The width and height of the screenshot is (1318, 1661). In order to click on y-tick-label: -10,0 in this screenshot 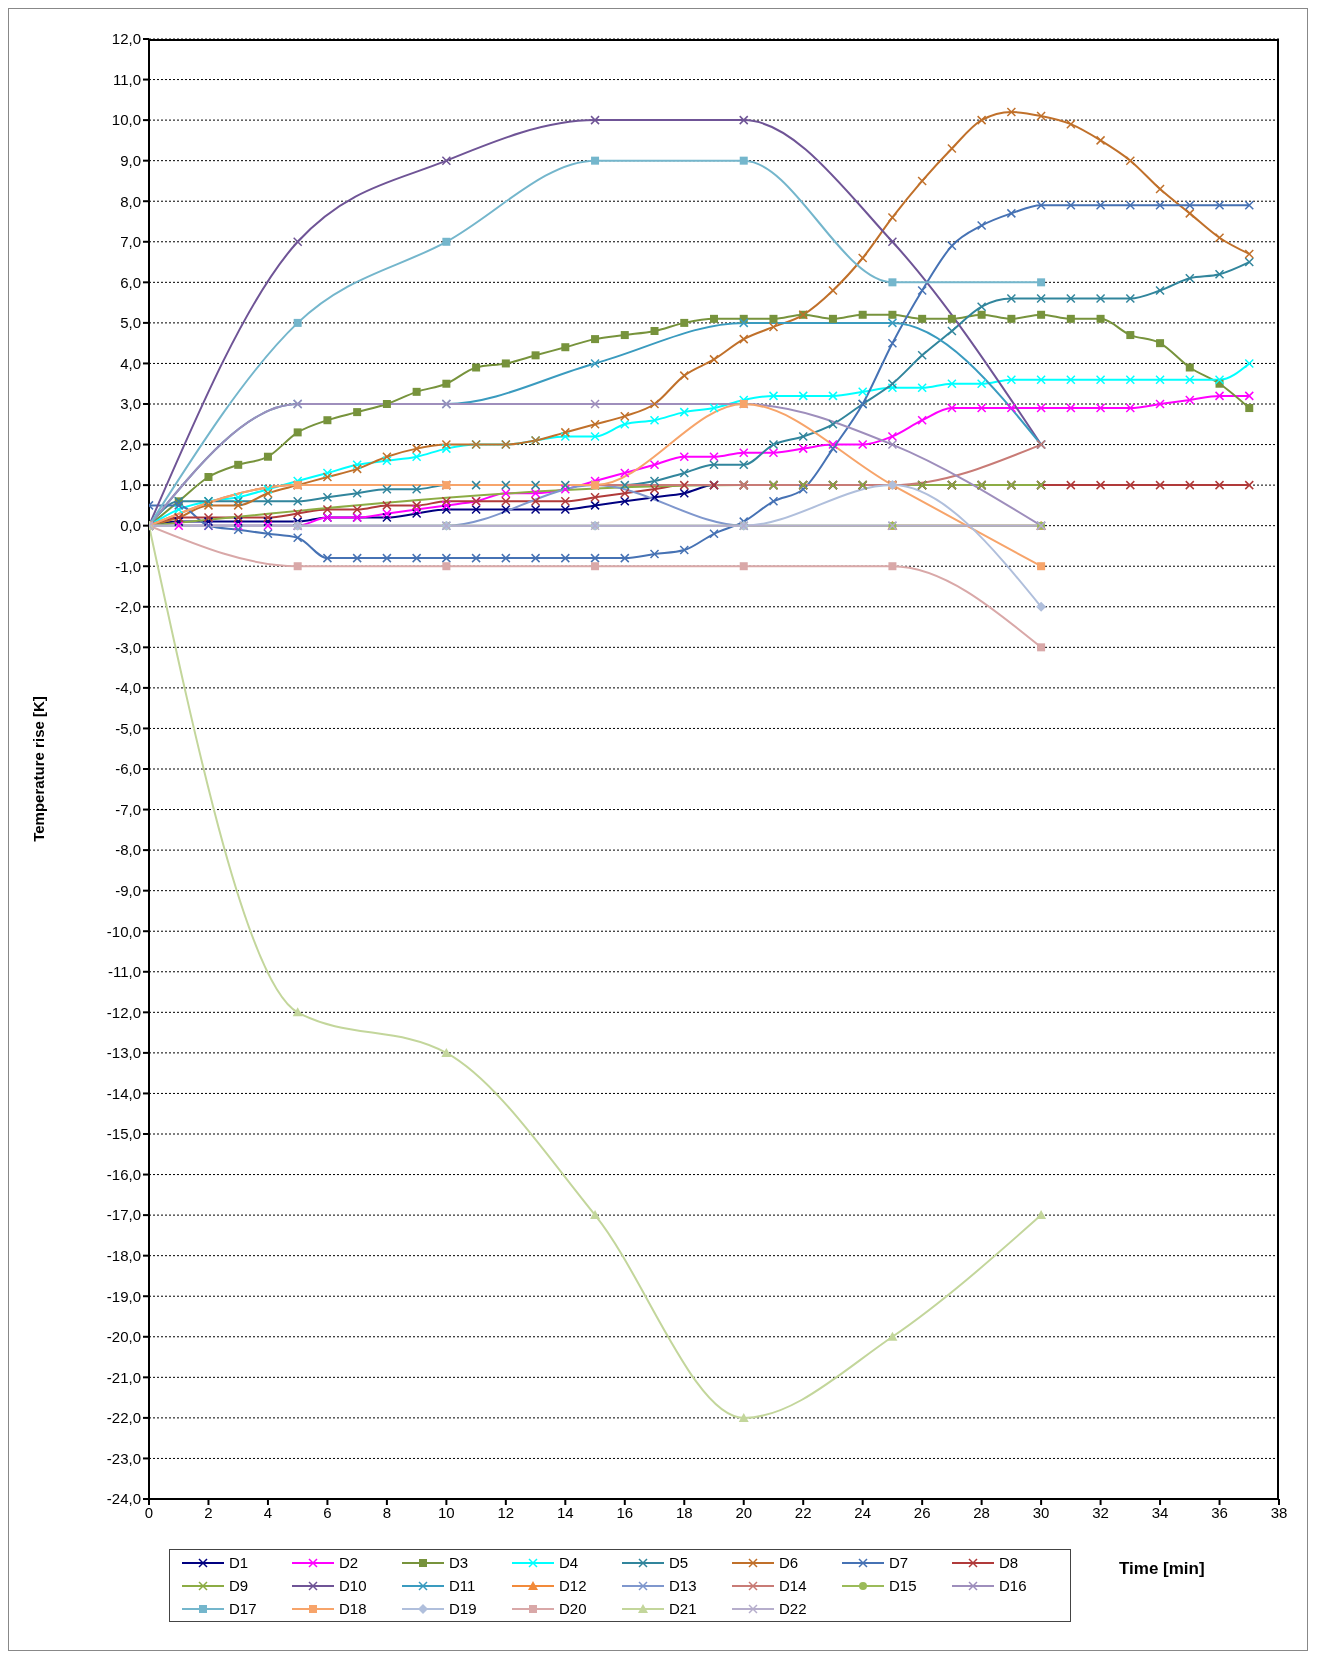, I will do `click(123, 931)`.